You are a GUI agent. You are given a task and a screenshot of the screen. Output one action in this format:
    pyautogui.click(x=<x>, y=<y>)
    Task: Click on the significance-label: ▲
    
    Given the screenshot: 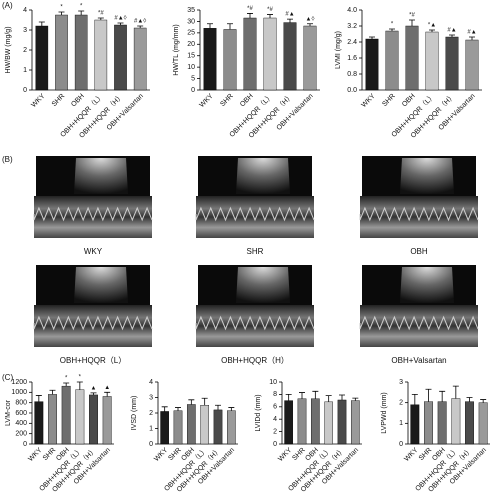 What is the action you would take?
    pyautogui.click(x=107, y=388)
    